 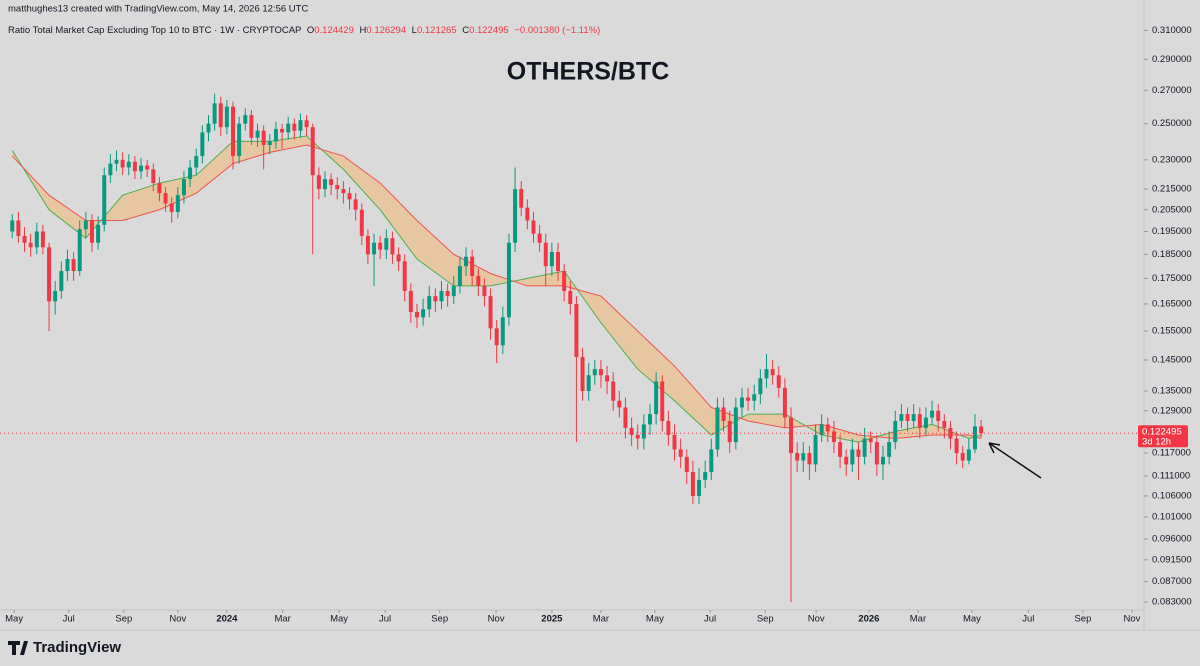 What do you see at coordinates (1172, 278) in the screenshot?
I see `y-tick-label: 0.175000` at bounding box center [1172, 278].